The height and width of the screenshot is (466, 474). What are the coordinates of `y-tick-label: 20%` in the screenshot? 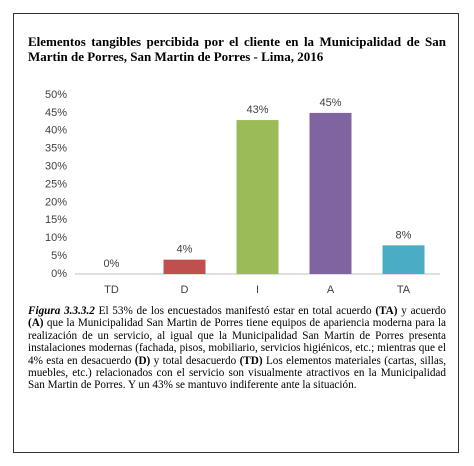 It's located at (56, 202).